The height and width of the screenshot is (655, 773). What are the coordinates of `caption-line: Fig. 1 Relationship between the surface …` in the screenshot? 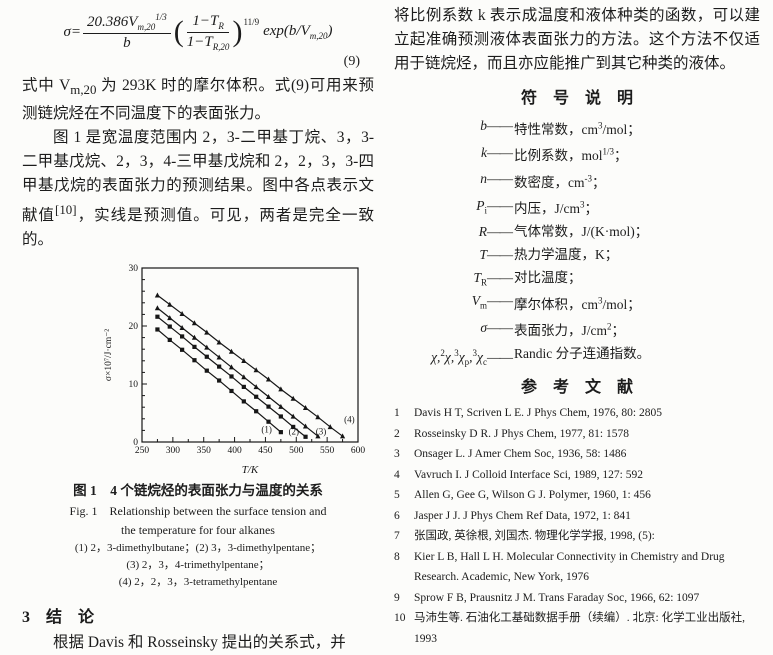 It's located at (198, 511).